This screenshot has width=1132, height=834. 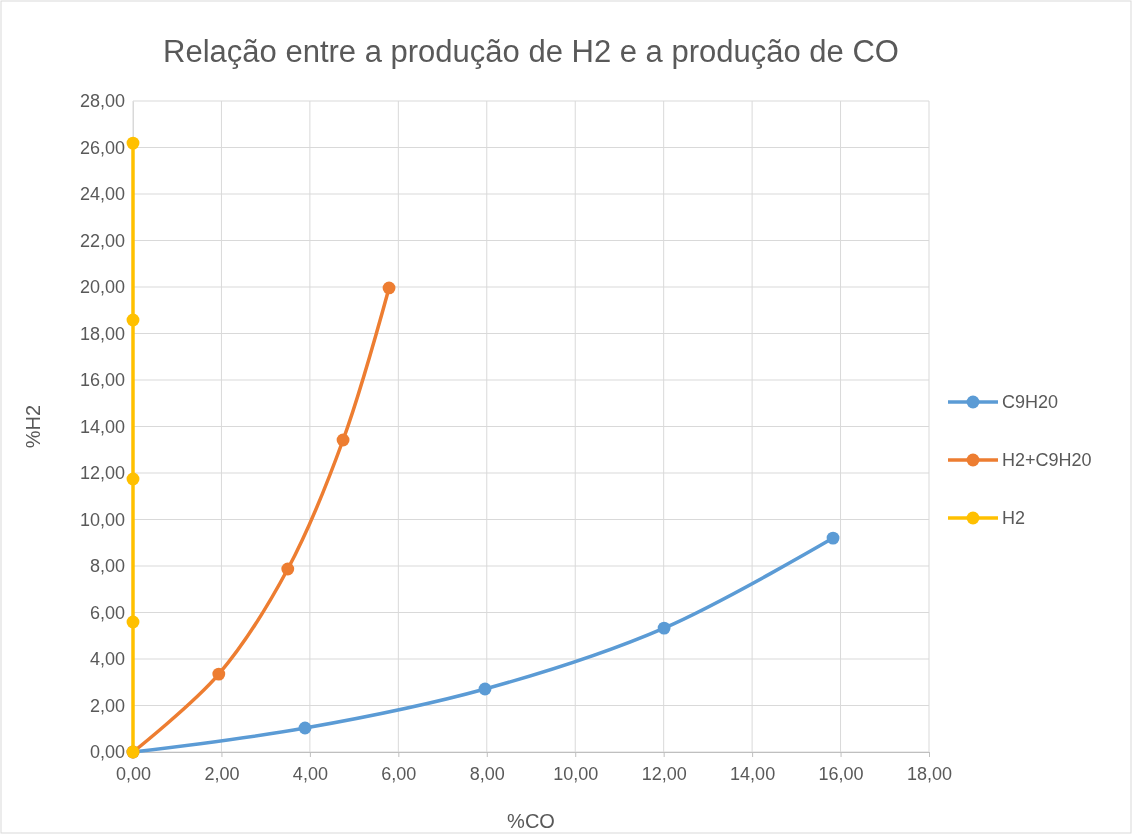 I want to click on x-tick-label: 0,00, so click(x=133, y=773).